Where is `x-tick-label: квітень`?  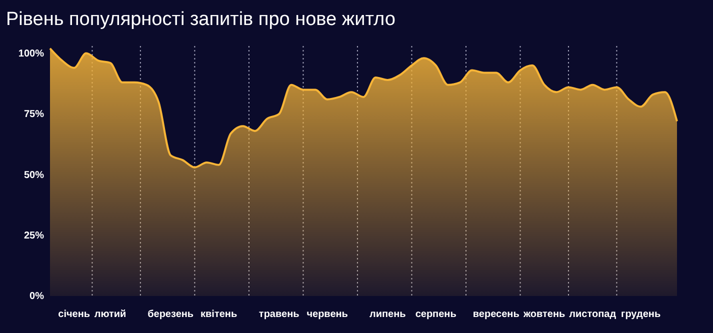
x-tick-label: квітень is located at coordinates (219, 314).